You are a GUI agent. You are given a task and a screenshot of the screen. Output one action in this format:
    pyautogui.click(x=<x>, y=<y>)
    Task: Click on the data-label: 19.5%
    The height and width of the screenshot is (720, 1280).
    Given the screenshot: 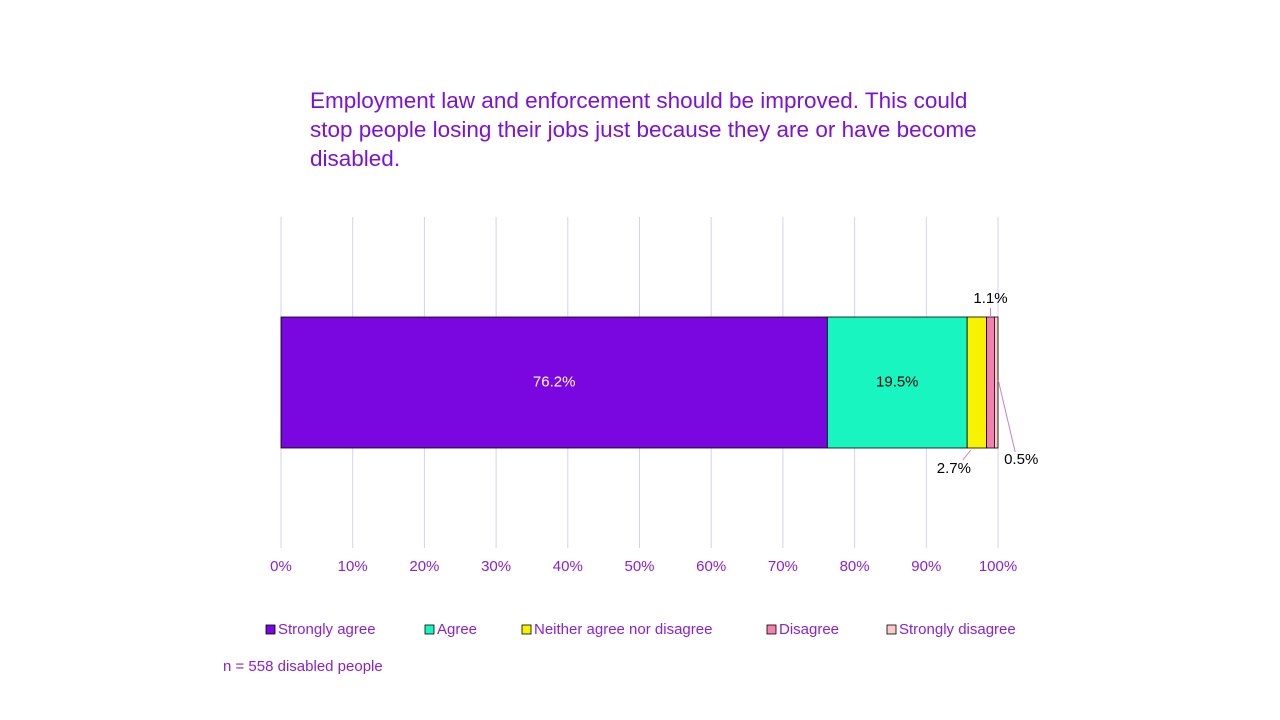 What is the action you would take?
    pyautogui.click(x=897, y=381)
    